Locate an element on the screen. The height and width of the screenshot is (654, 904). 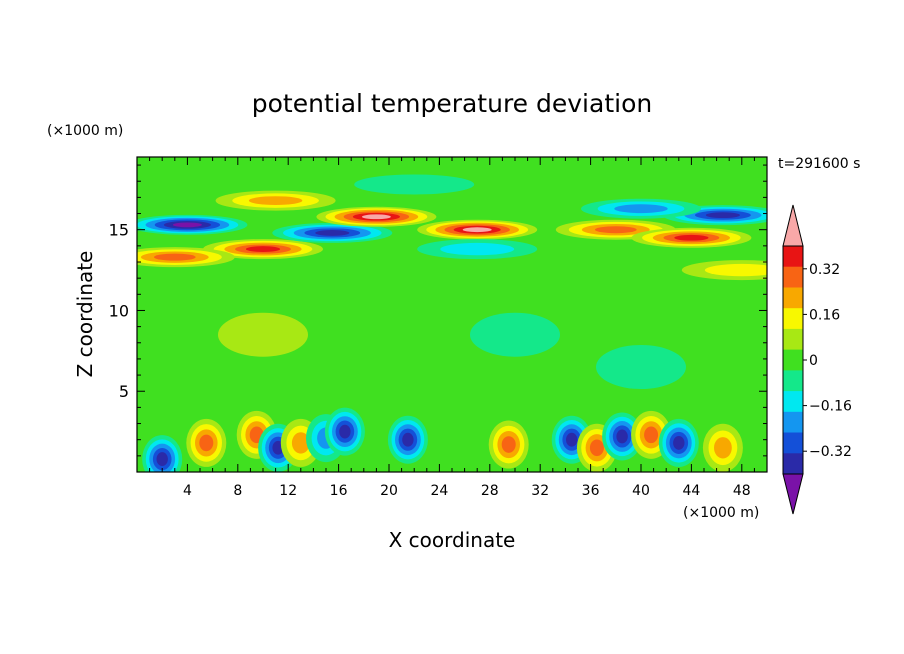
x-tick-label: 24 is located at coordinates (439, 491).